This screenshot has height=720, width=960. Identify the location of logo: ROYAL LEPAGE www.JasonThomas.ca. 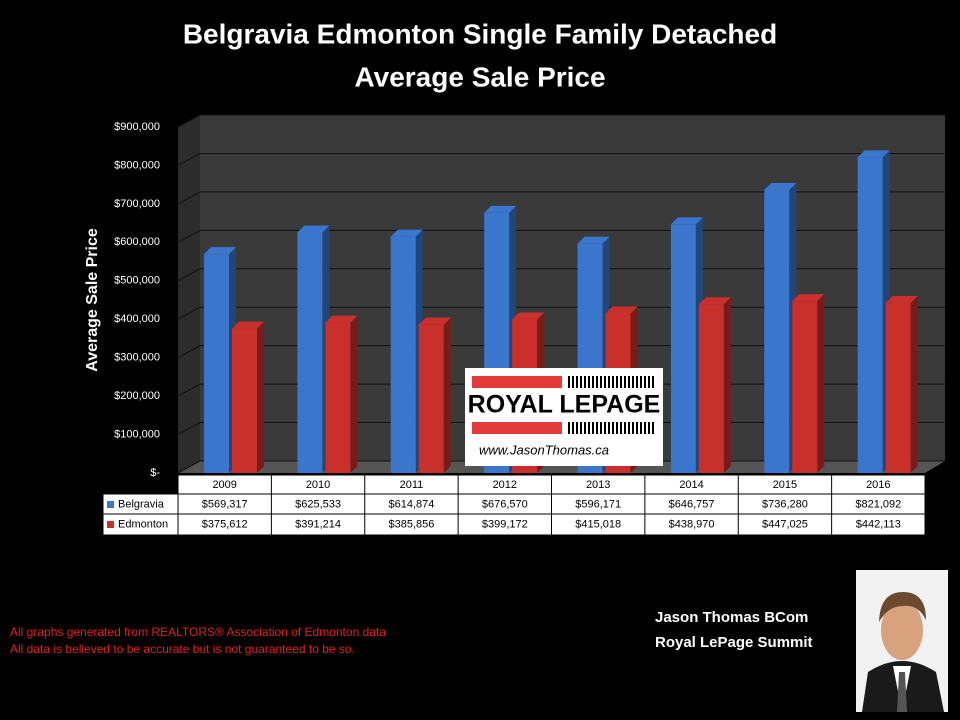
(564, 417).